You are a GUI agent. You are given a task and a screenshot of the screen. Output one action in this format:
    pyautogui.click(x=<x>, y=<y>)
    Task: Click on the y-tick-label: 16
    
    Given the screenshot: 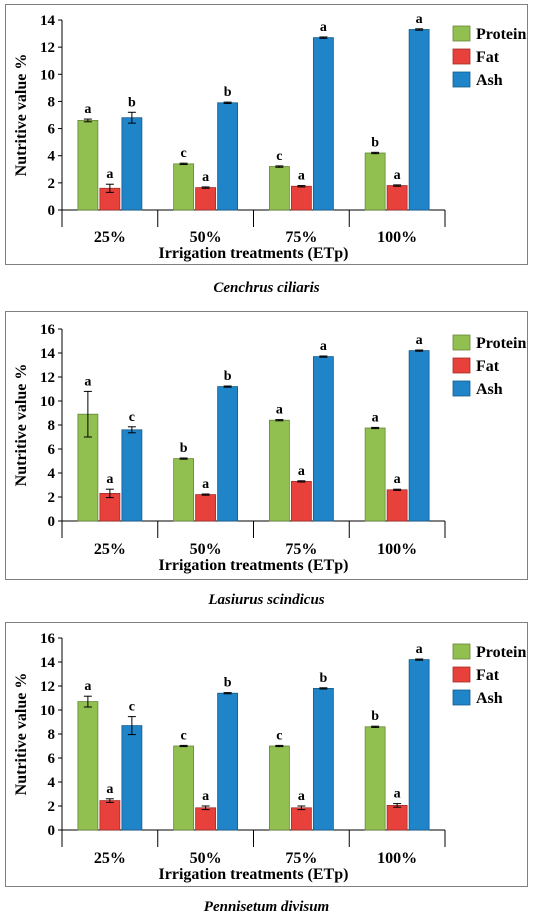 What is the action you would take?
    pyautogui.click(x=48, y=639)
    